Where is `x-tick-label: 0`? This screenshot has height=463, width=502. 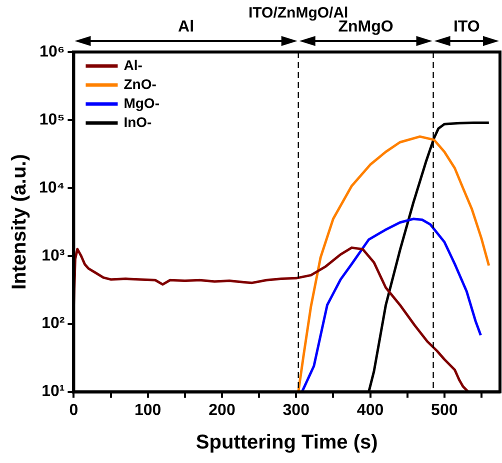
x-tick-label: 0 is located at coordinates (73, 410).